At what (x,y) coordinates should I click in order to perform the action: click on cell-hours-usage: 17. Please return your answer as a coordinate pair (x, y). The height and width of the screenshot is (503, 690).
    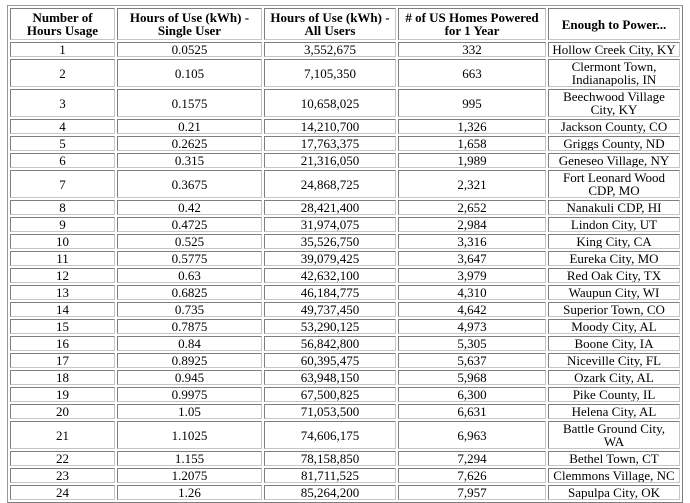
    Looking at the image, I should click on (62, 360).